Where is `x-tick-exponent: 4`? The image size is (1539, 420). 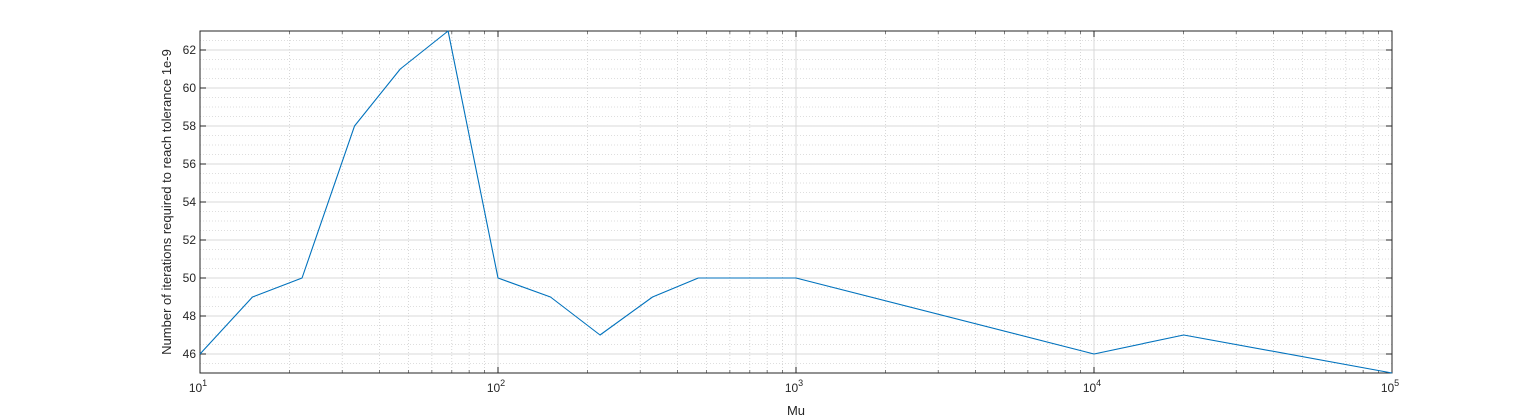
x-tick-exponent: 4 is located at coordinates (1098, 383).